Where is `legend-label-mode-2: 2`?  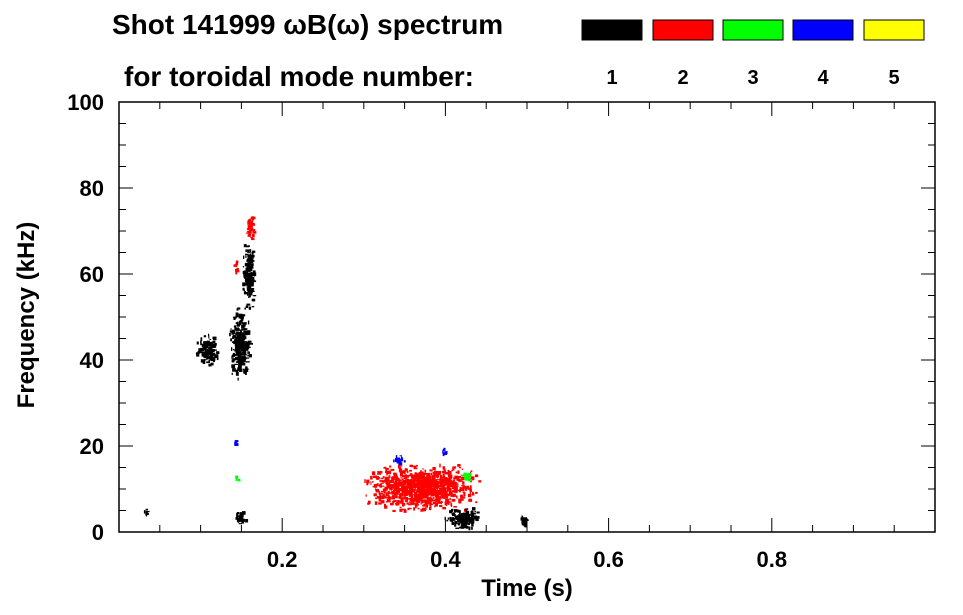
legend-label-mode-2: 2 is located at coordinates (682, 78).